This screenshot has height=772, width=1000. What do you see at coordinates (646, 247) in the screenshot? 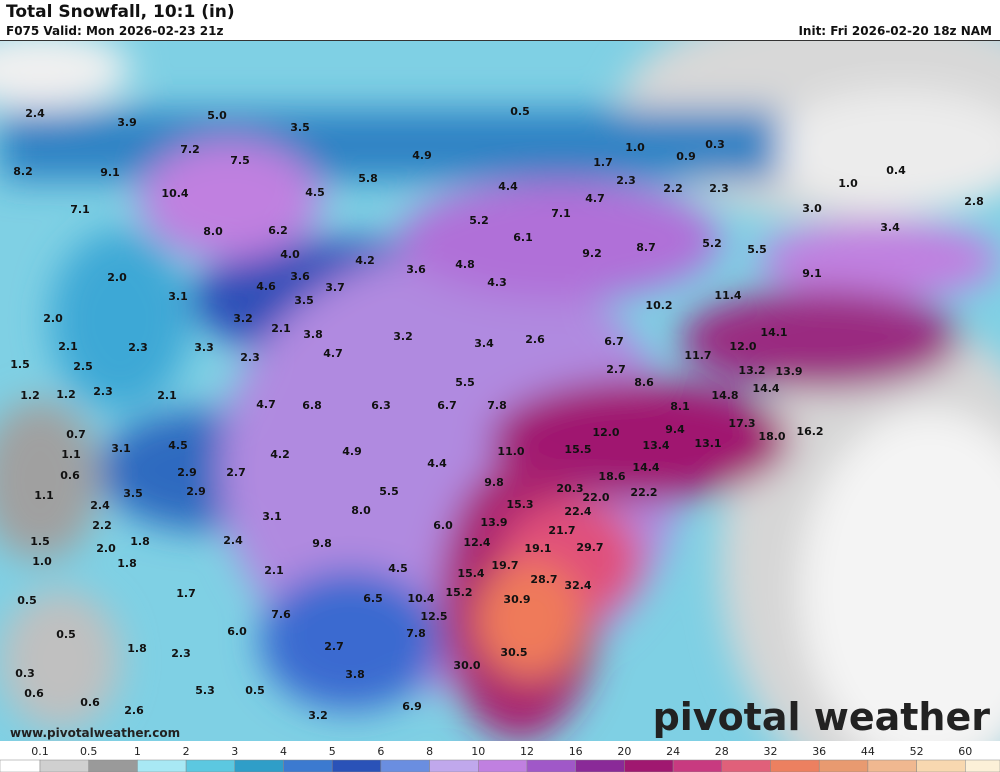
I see `snow-label: 8.7` at bounding box center [646, 247].